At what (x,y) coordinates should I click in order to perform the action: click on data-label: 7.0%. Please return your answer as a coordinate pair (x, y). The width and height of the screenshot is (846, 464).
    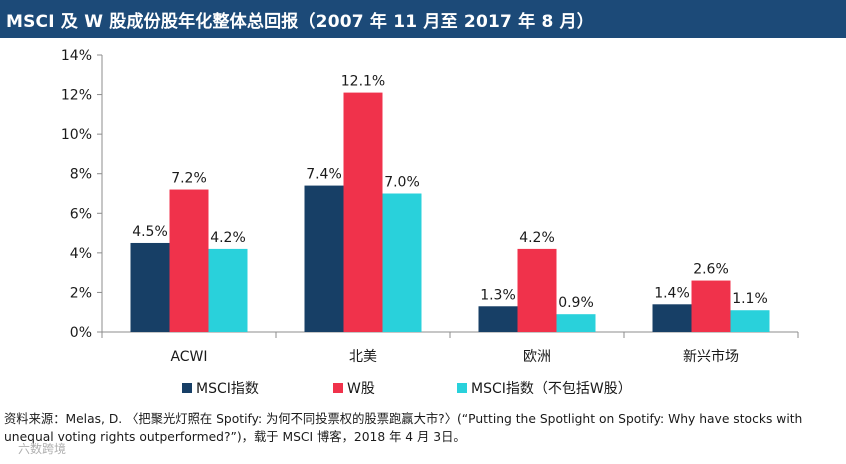
    Looking at the image, I should click on (402, 183).